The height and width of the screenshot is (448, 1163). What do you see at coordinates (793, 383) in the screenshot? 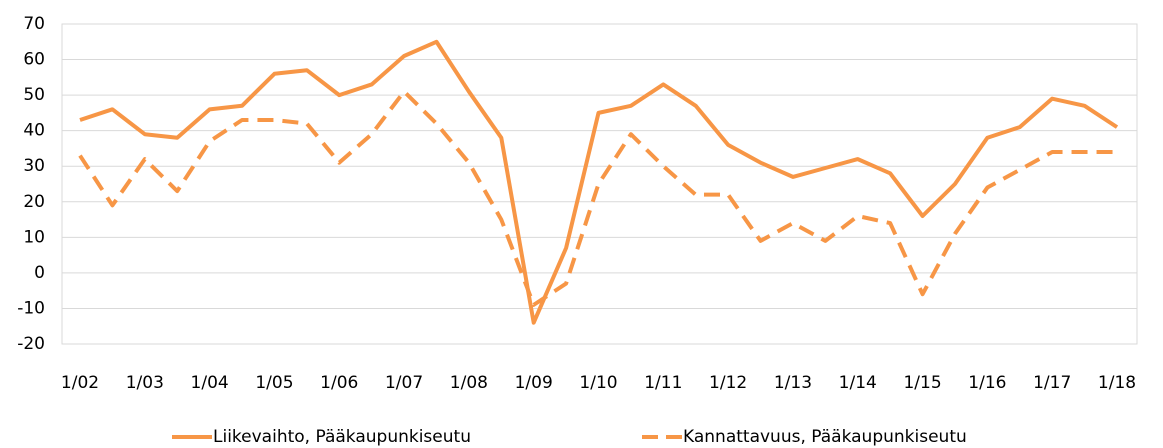
I see `x-tick-label: 1/13` at bounding box center [793, 383].